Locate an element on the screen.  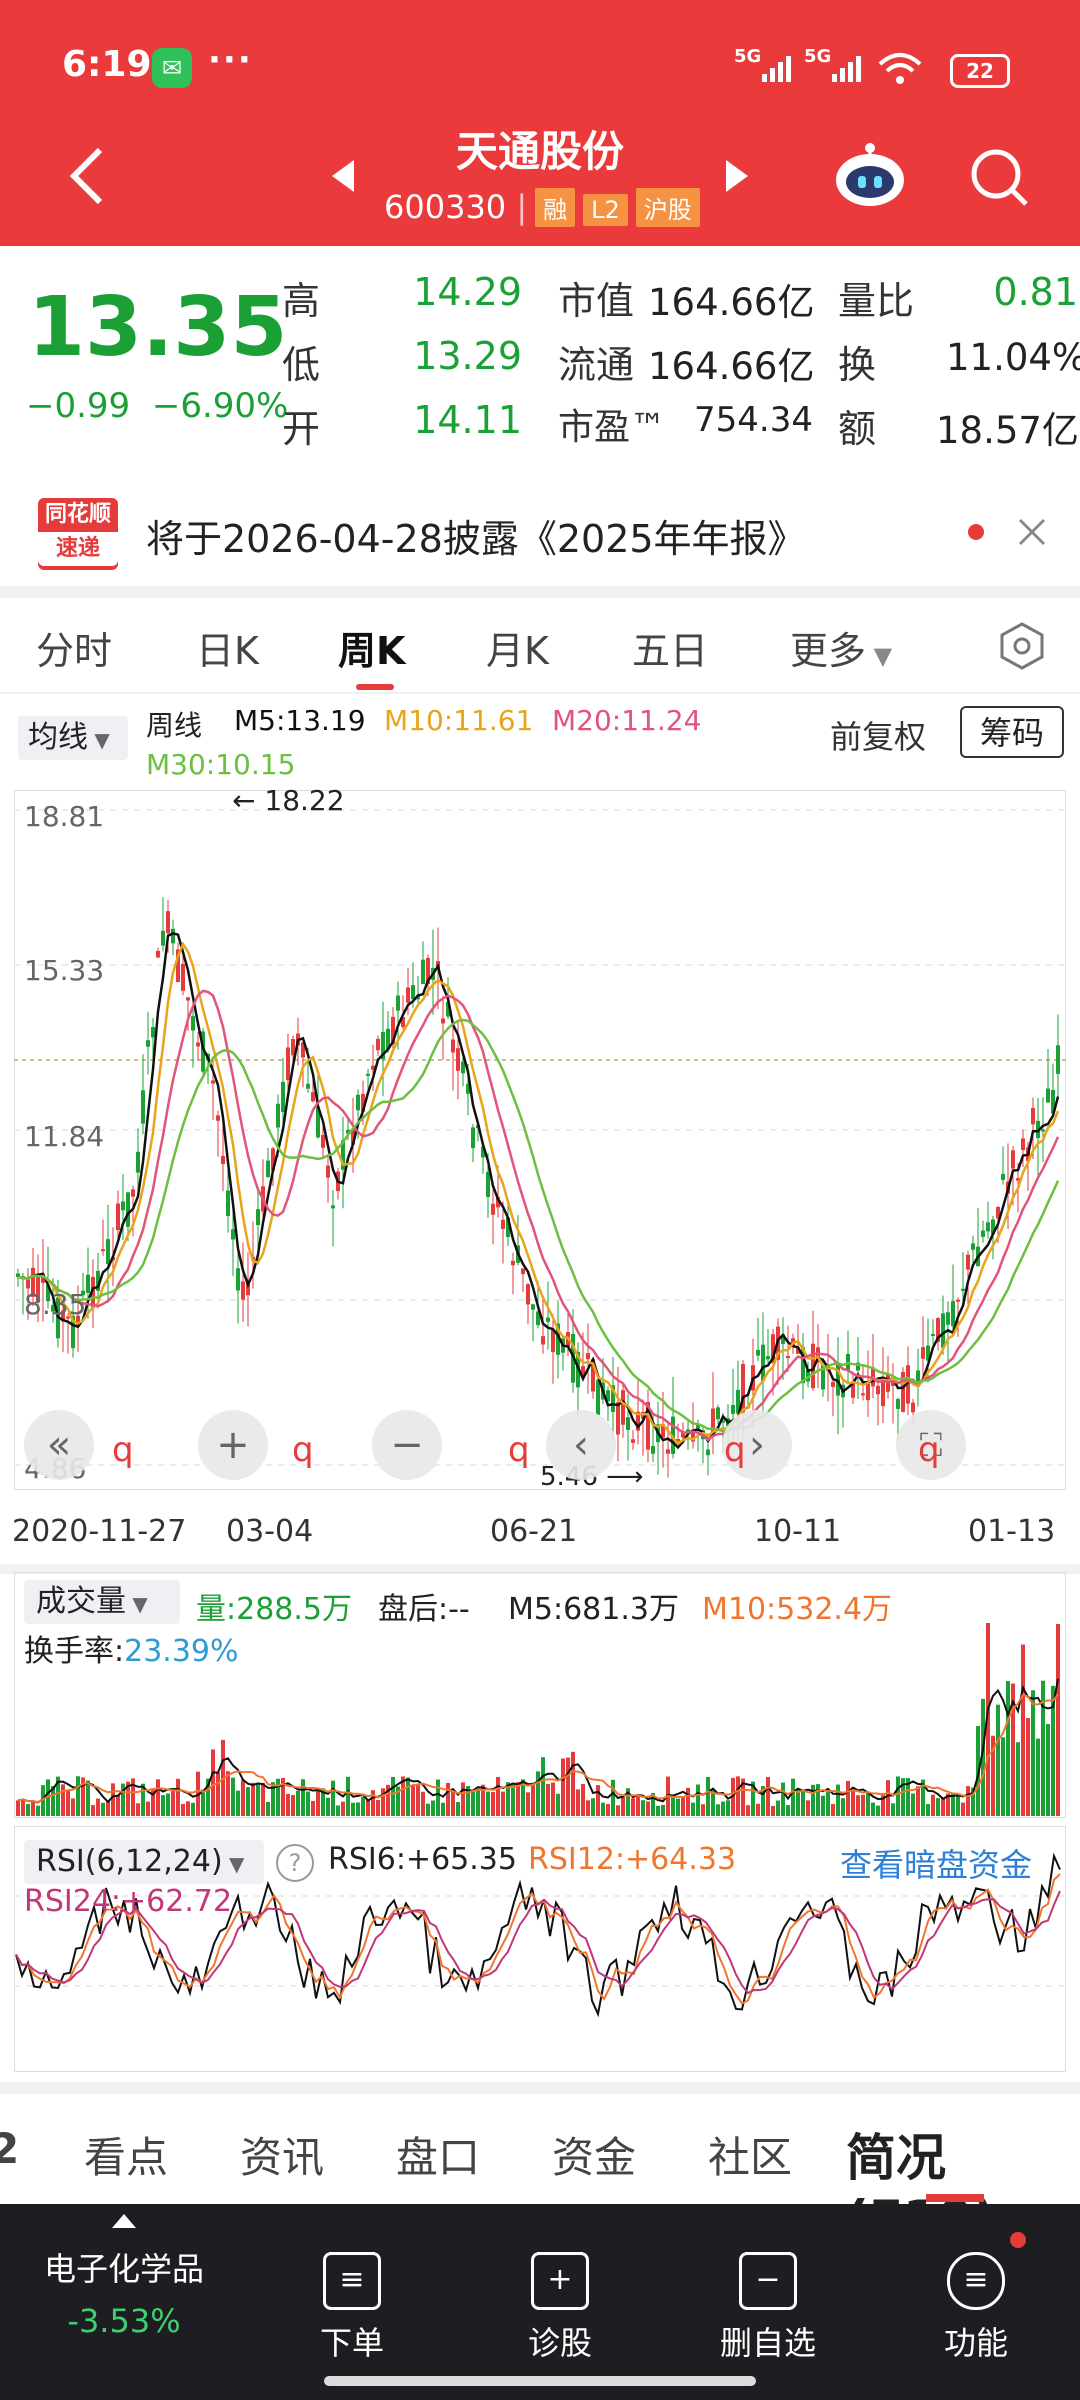
tab-news: 资讯 is located at coordinates (282, 2157).